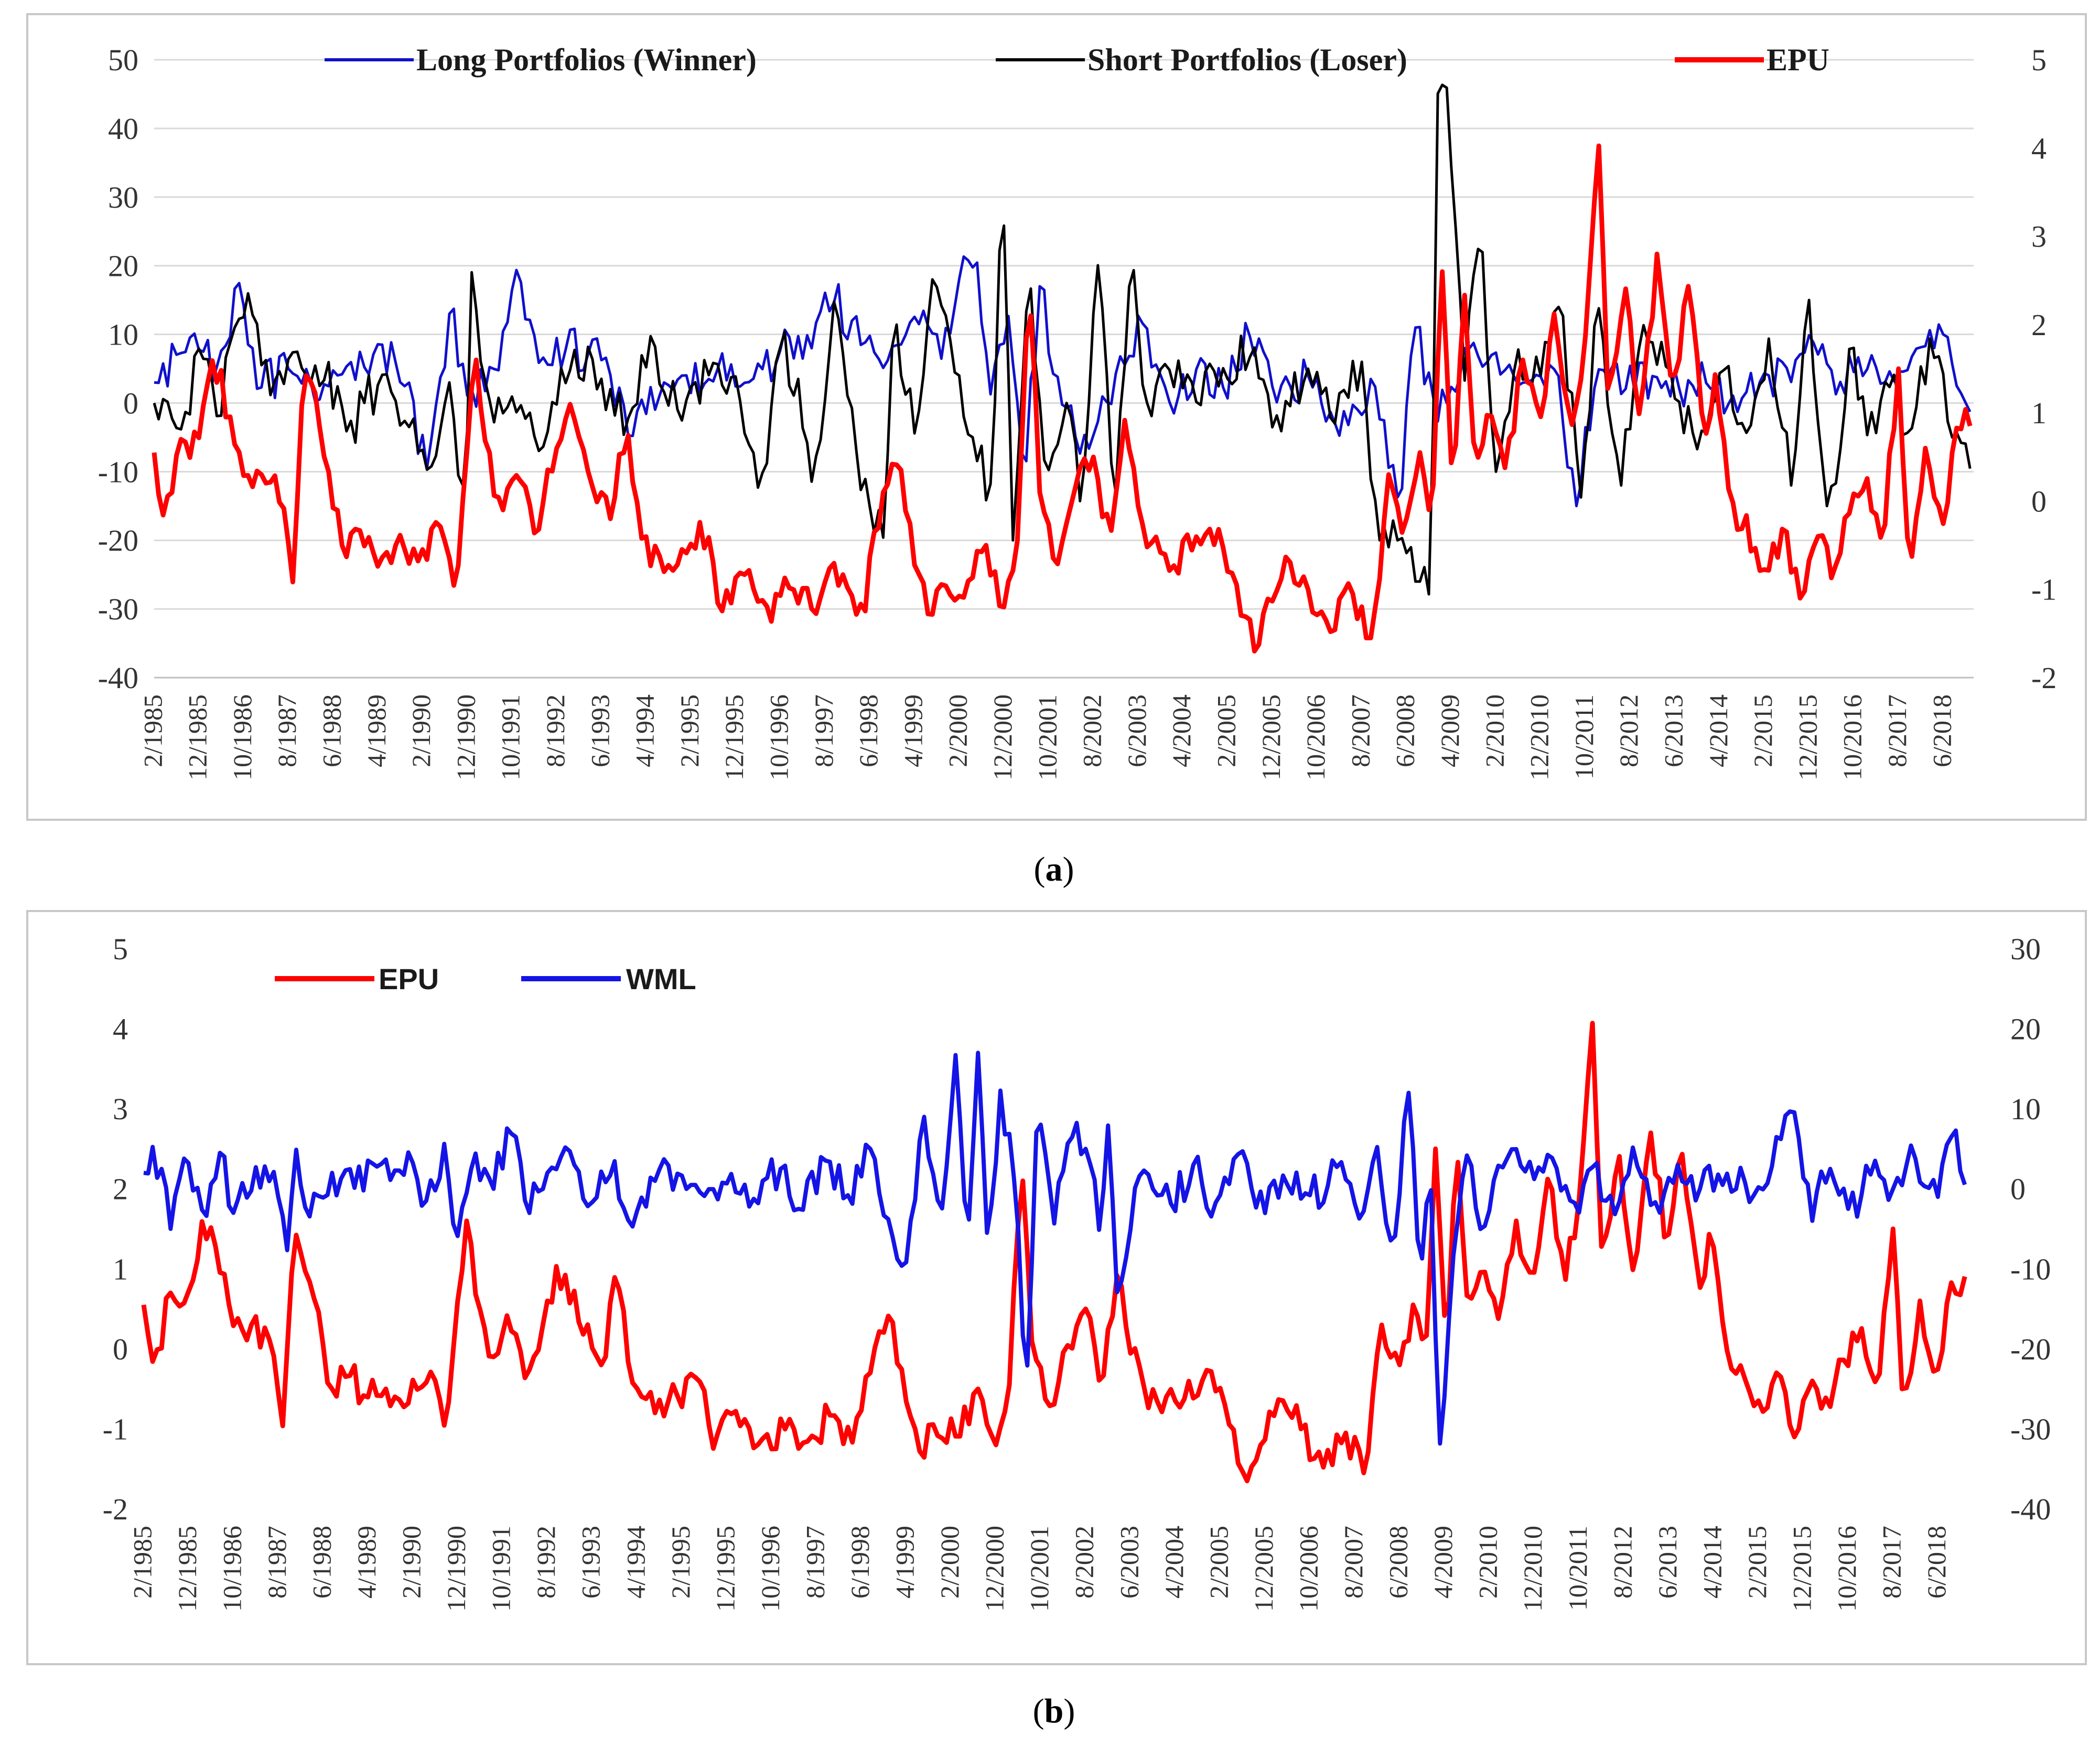 The width and height of the screenshot is (2100, 1746). I want to click on x-tick-label: 8/1992, so click(555, 730).